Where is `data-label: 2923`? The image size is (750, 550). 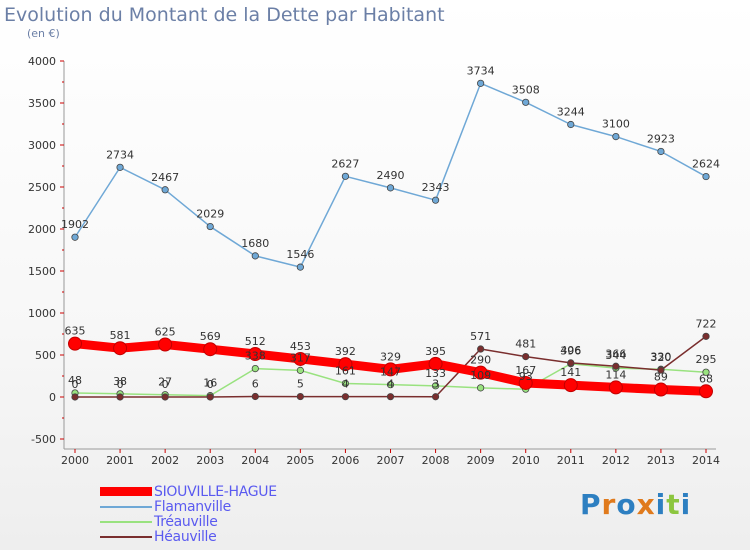
data-label: 2923 is located at coordinates (661, 138).